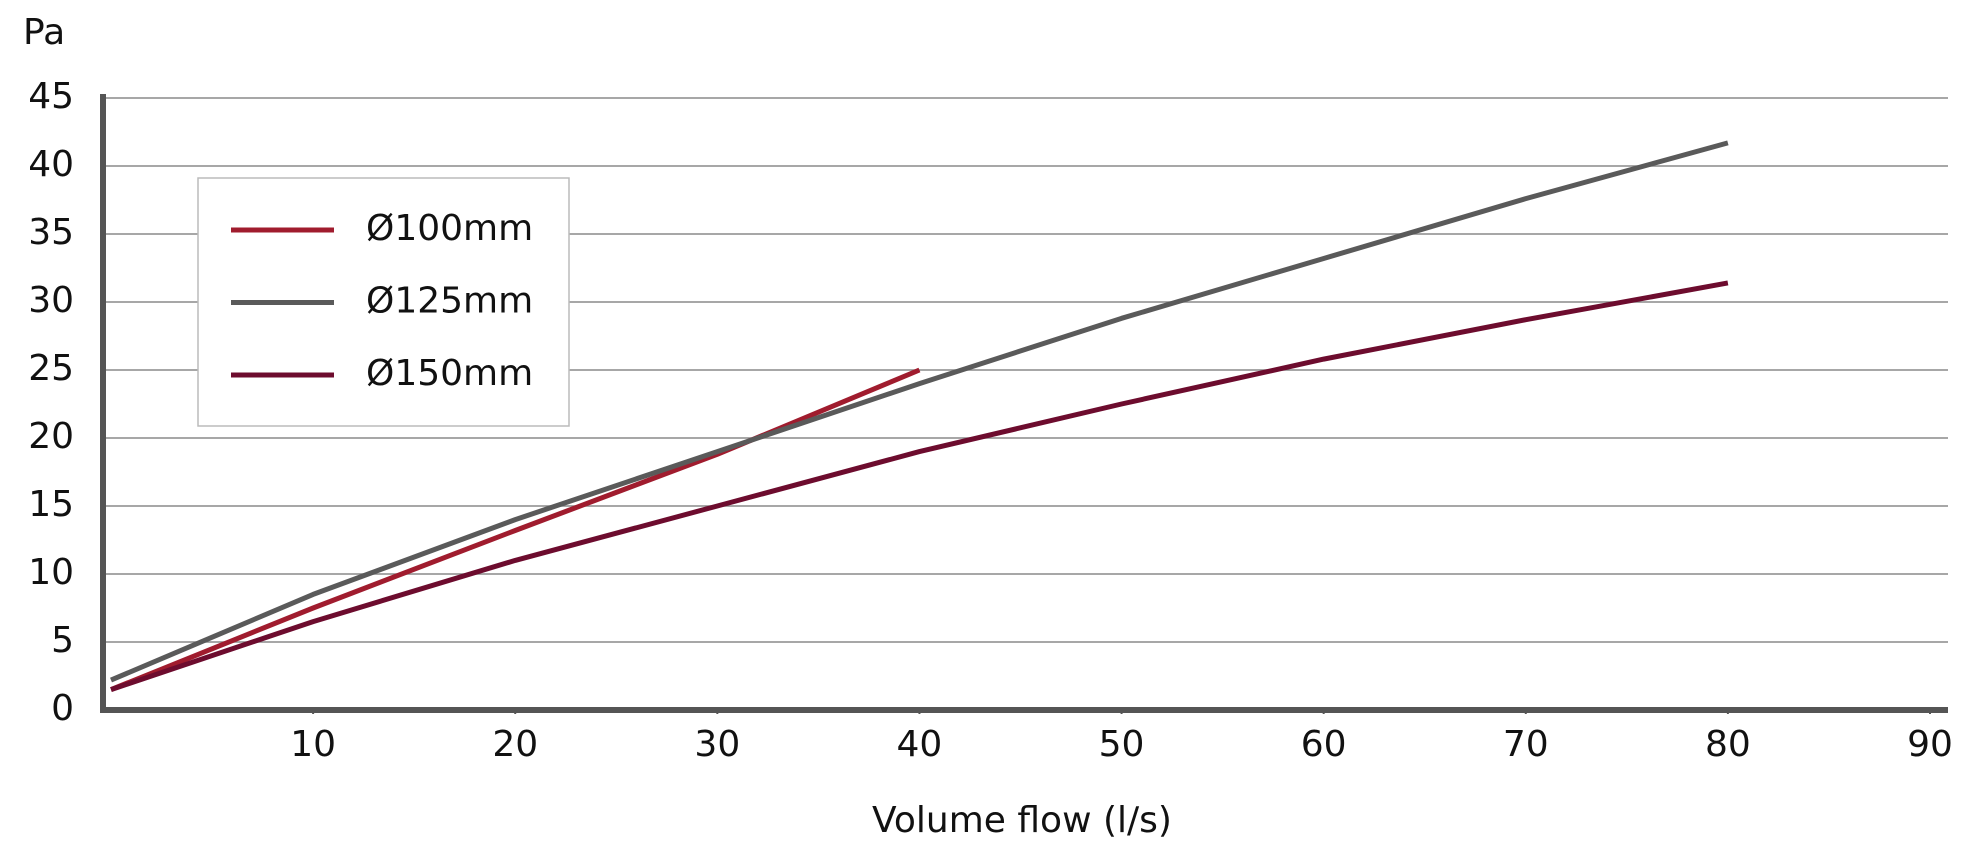  What do you see at coordinates (51, 300) in the screenshot?
I see `y-tick-label: 30` at bounding box center [51, 300].